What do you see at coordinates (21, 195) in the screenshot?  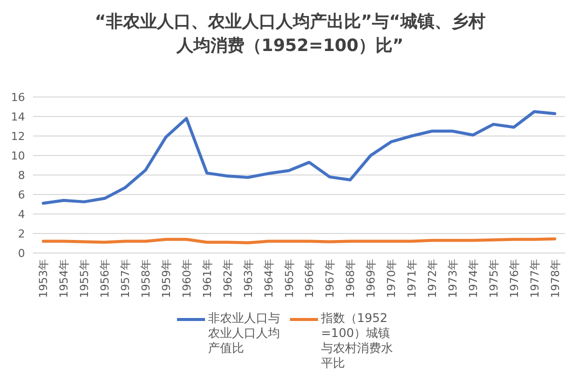 I see `y-tick-label: 6` at bounding box center [21, 195].